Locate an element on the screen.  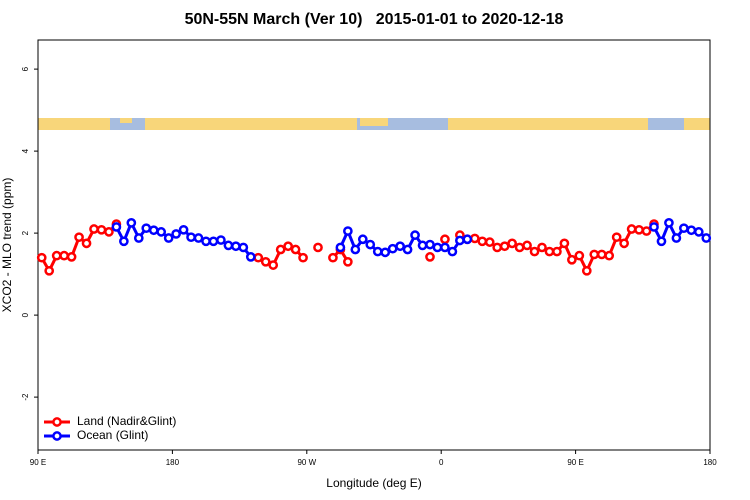
map-band is located at coordinates (374, 124).